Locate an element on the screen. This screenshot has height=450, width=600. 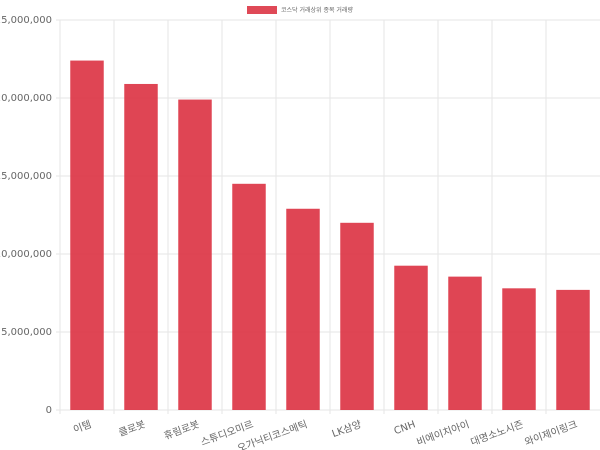
x-tick-label: CNH is located at coordinates (405, 428).